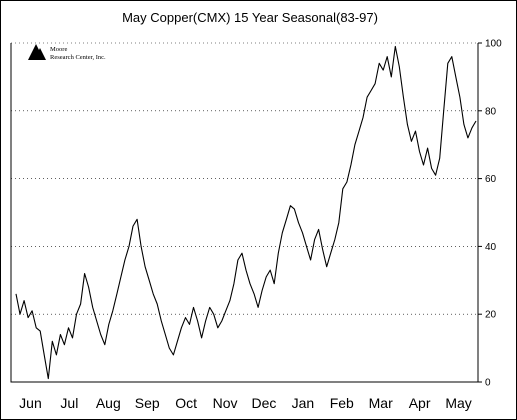 This screenshot has width=517, height=420. What do you see at coordinates (225, 403) in the screenshot?
I see `x-tick-label: Nov` at bounding box center [225, 403].